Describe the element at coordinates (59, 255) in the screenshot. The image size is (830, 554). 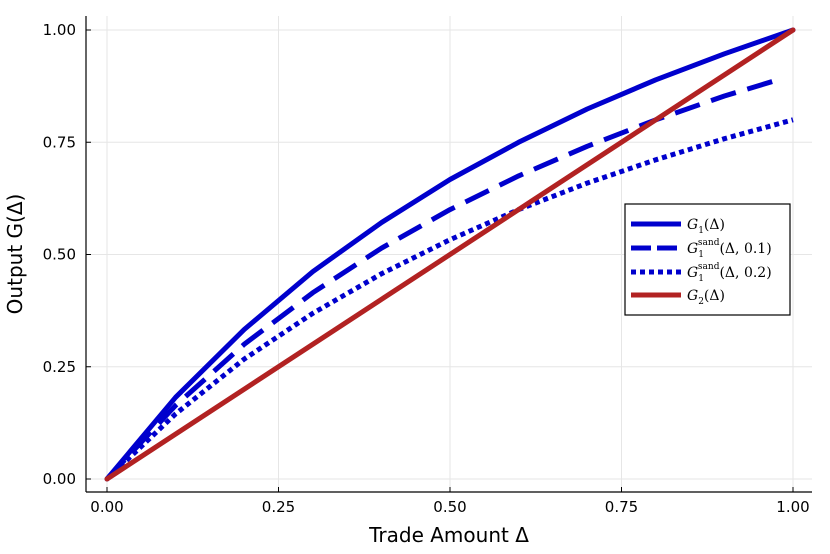
I see `y-tick-label: 0.50` at that location.